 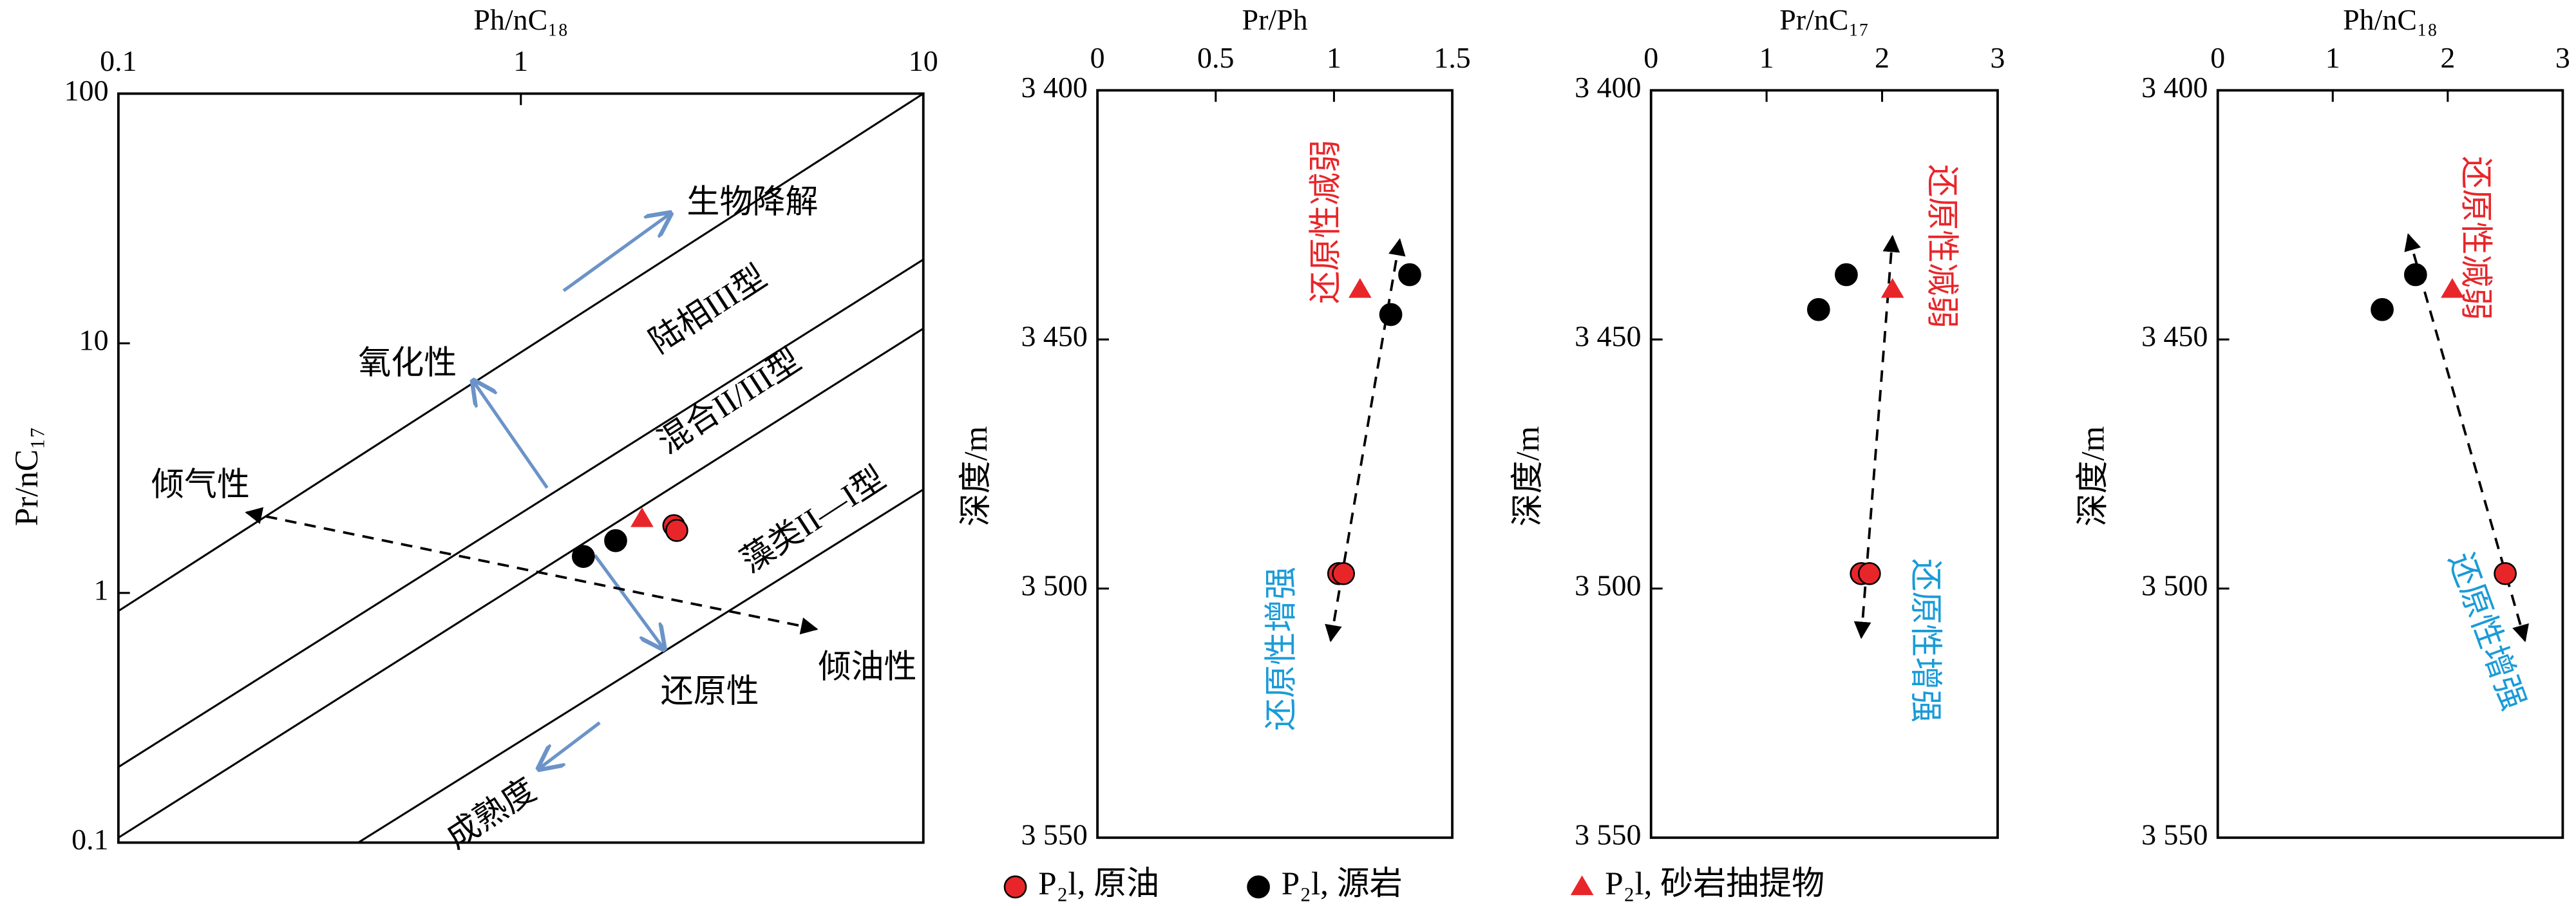 What do you see at coordinates (119, 61) in the screenshot?
I see `x-tick-label: 0.1` at bounding box center [119, 61].